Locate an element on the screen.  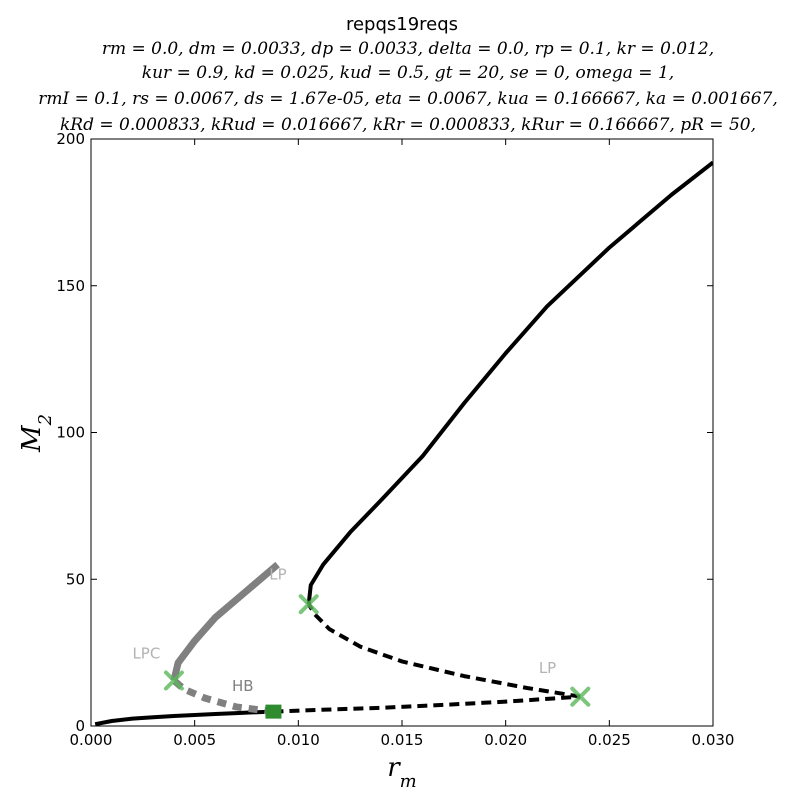
y-axis-label: M2 is located at coordinates (36, 433).